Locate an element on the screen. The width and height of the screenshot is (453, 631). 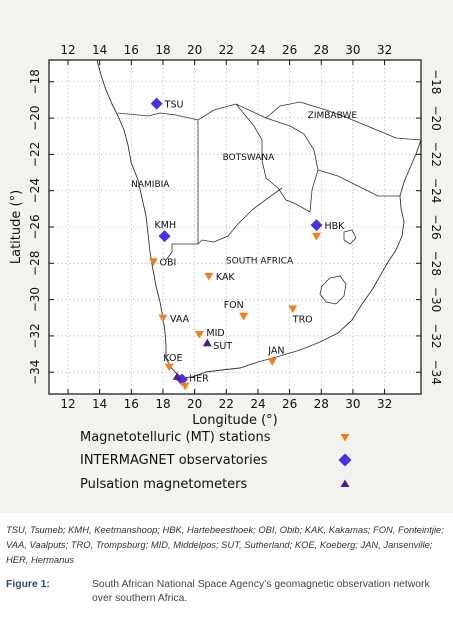
bottom-tick-label: 28 is located at coordinates (321, 404).